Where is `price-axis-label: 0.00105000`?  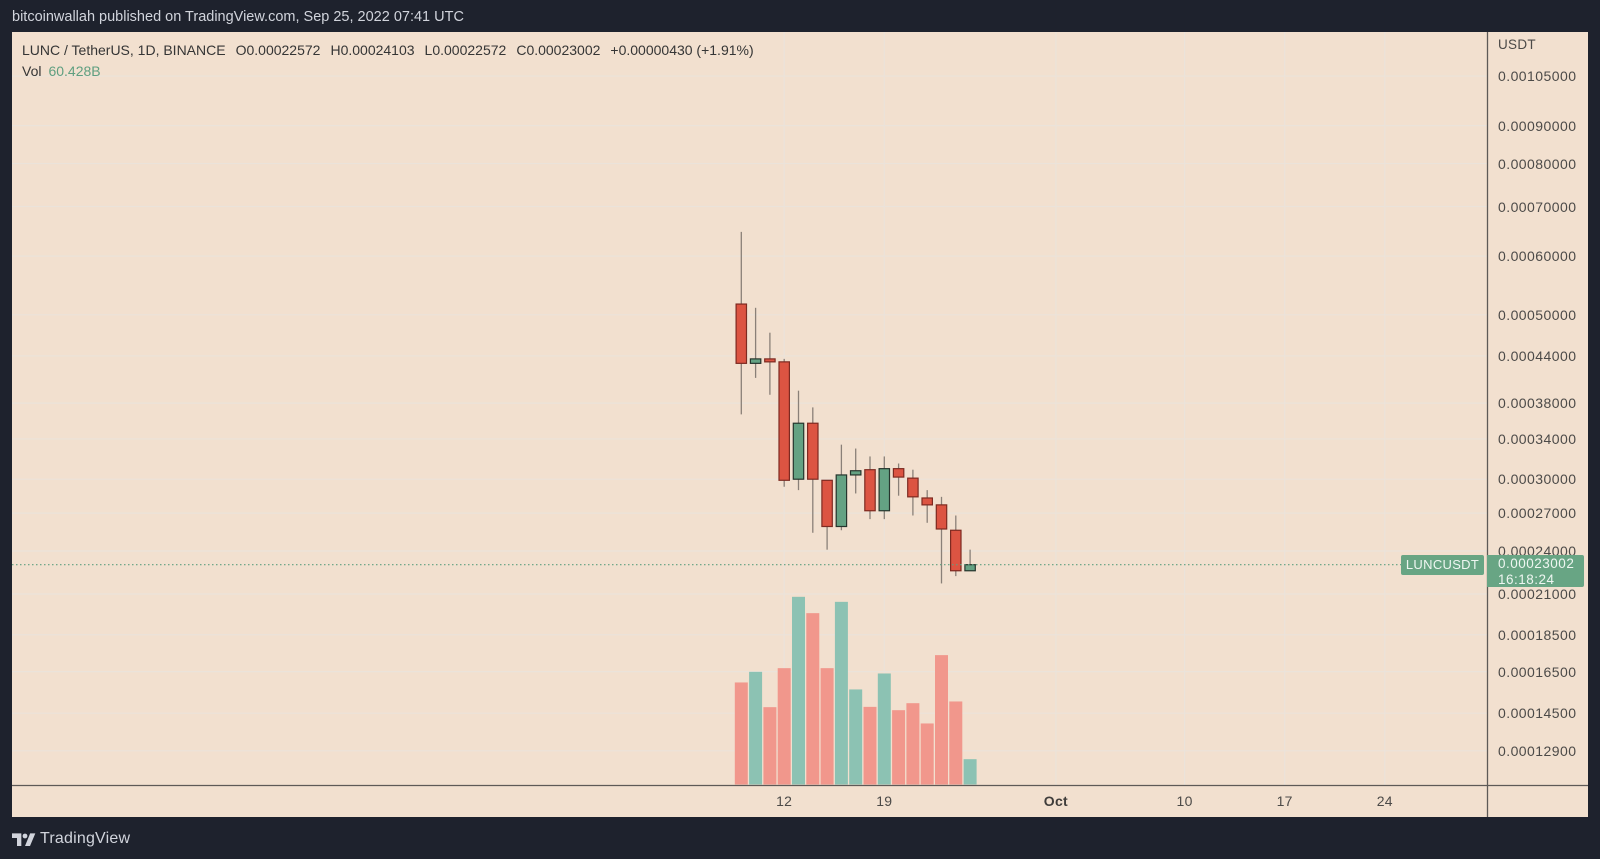
price-axis-label: 0.00105000 is located at coordinates (1537, 76).